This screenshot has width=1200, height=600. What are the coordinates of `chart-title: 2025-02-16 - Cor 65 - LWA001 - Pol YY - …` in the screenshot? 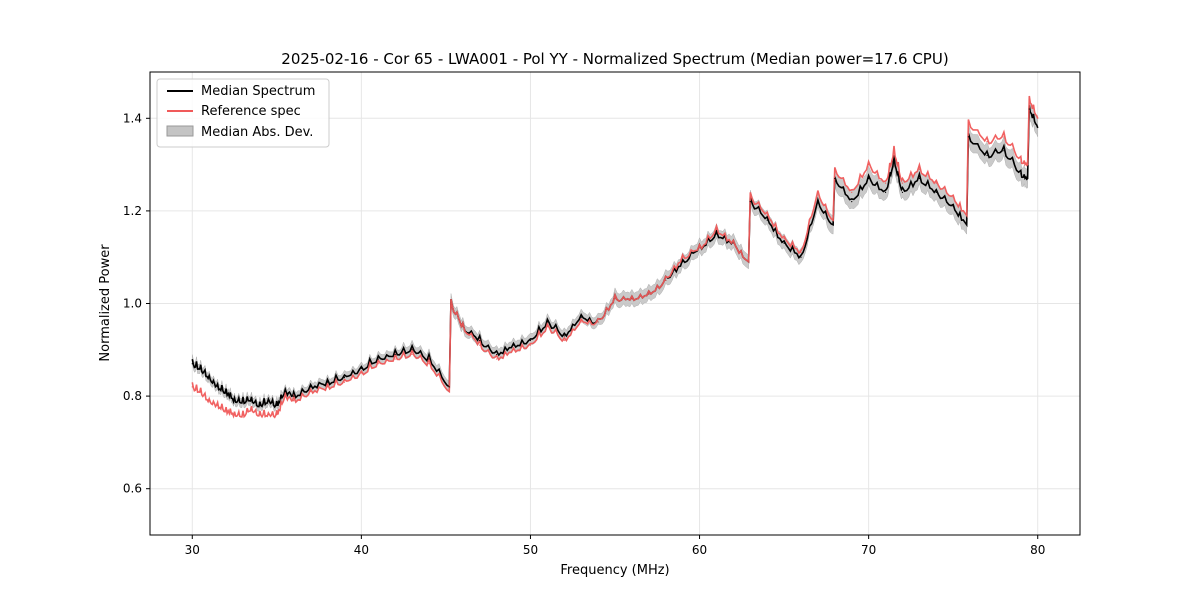 It's located at (614, 59).